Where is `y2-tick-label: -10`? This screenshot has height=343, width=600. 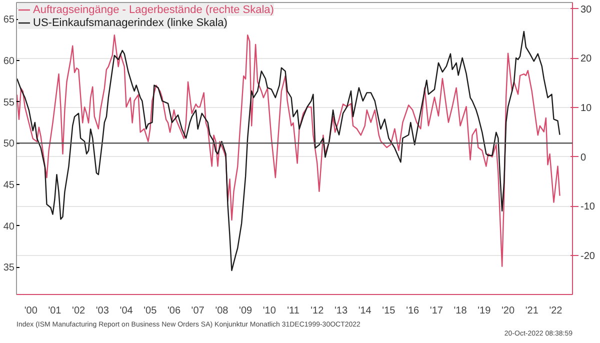
y2-tick-label: -10 is located at coordinates (588, 207).